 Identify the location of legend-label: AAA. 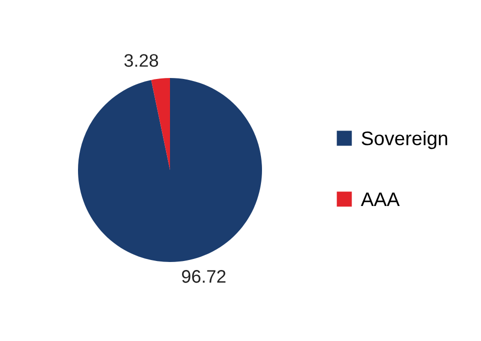
(380, 199).